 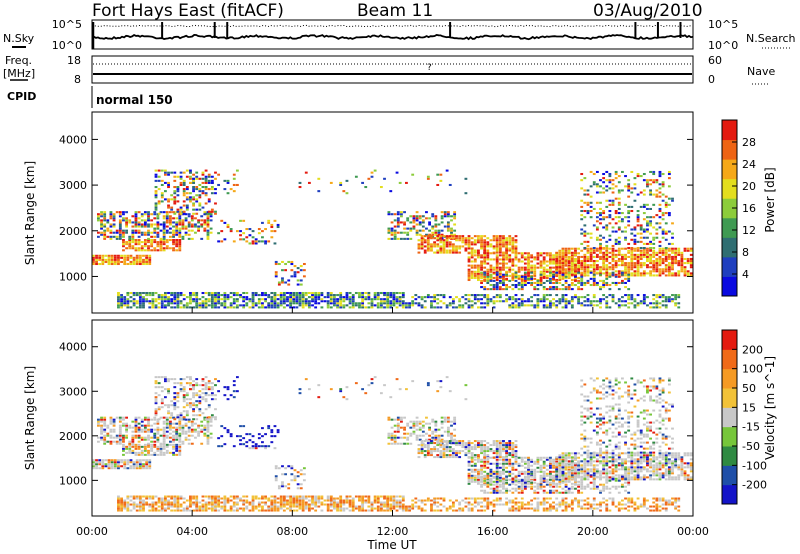 What do you see at coordinates (749, 164) in the screenshot?
I see `colorbar-tick-label: 24` at bounding box center [749, 164].